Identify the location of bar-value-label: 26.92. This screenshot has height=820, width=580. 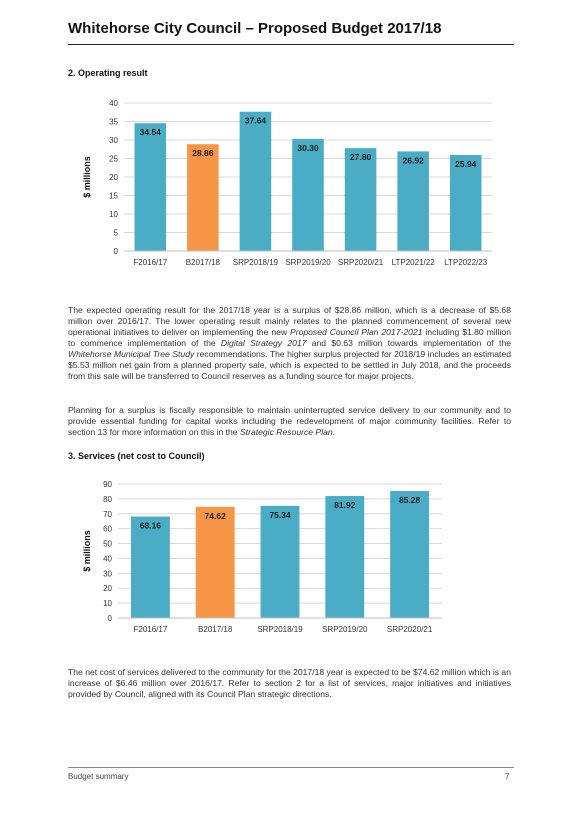
(414, 160).